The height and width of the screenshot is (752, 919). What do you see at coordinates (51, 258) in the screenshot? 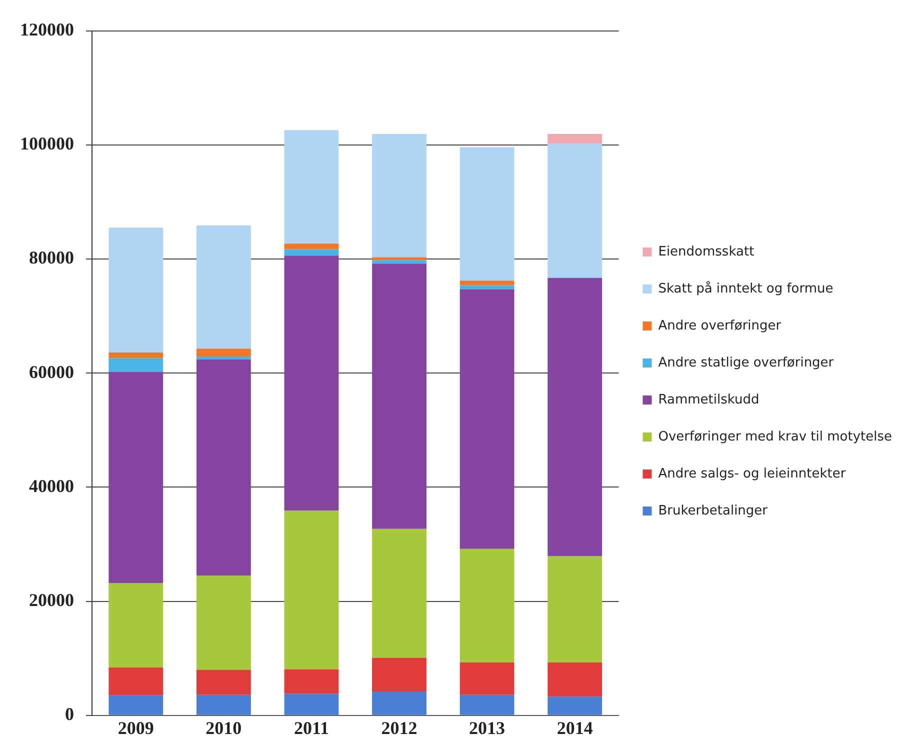
I see `y-tick-label: 80000` at bounding box center [51, 258].